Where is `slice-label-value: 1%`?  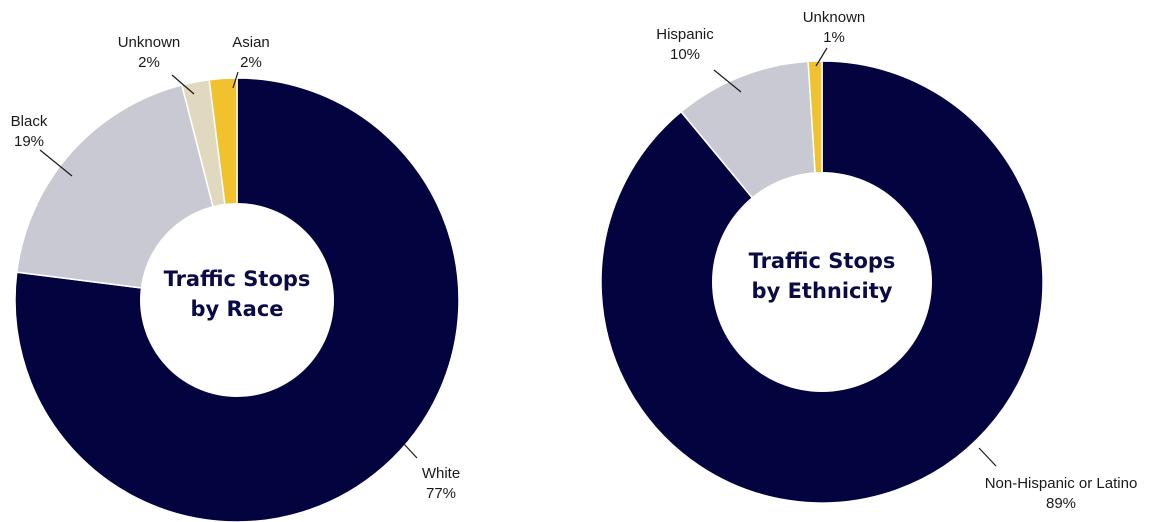 slice-label-value: 1% is located at coordinates (834, 37).